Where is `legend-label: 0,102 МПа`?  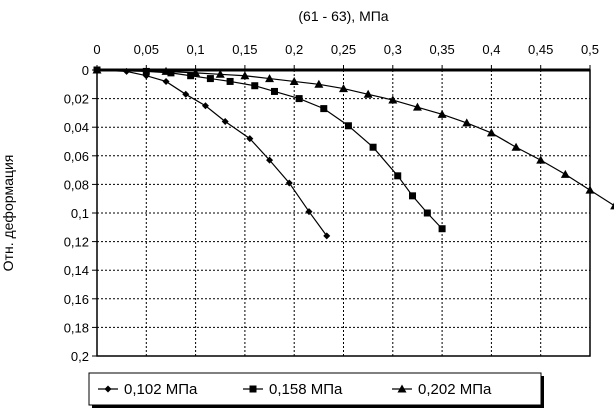 legend-label: 0,102 МПа is located at coordinates (161, 389).